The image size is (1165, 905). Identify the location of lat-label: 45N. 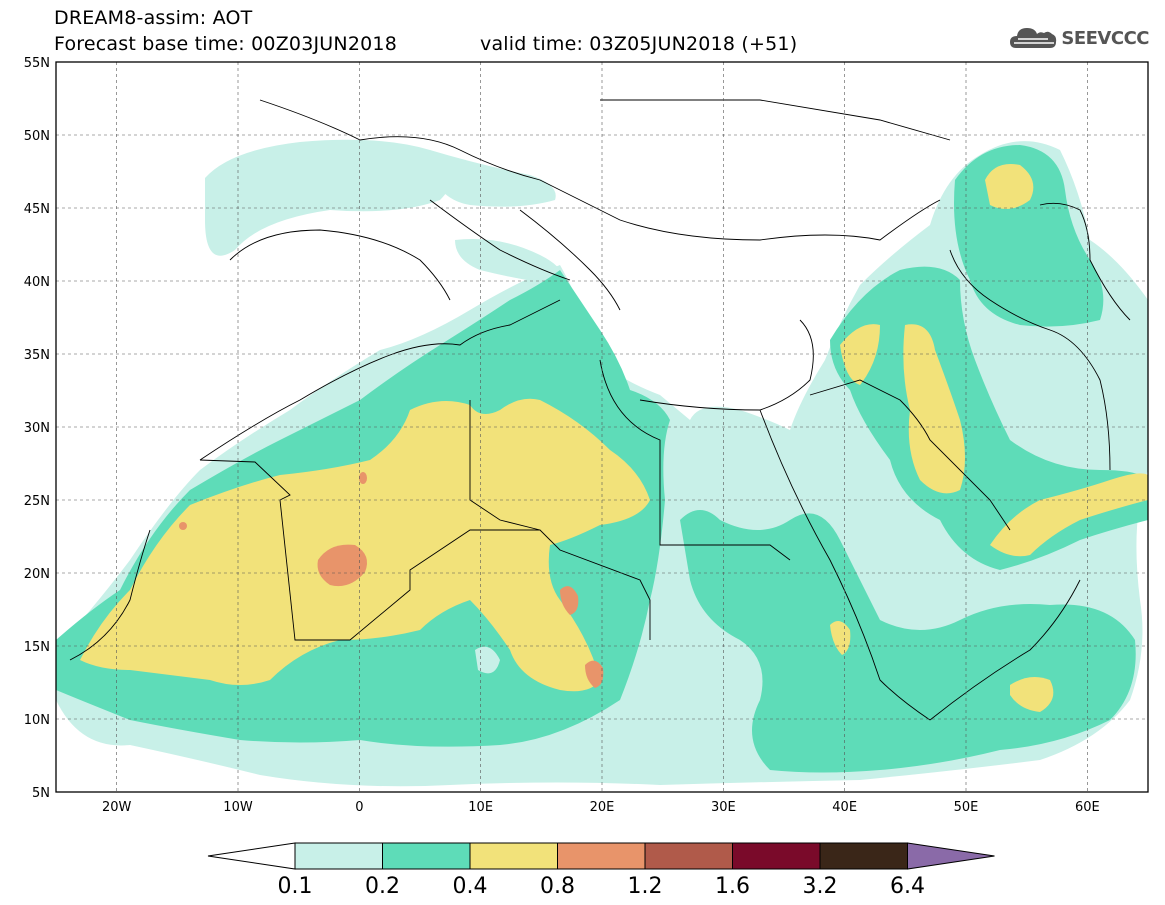
(37, 209).